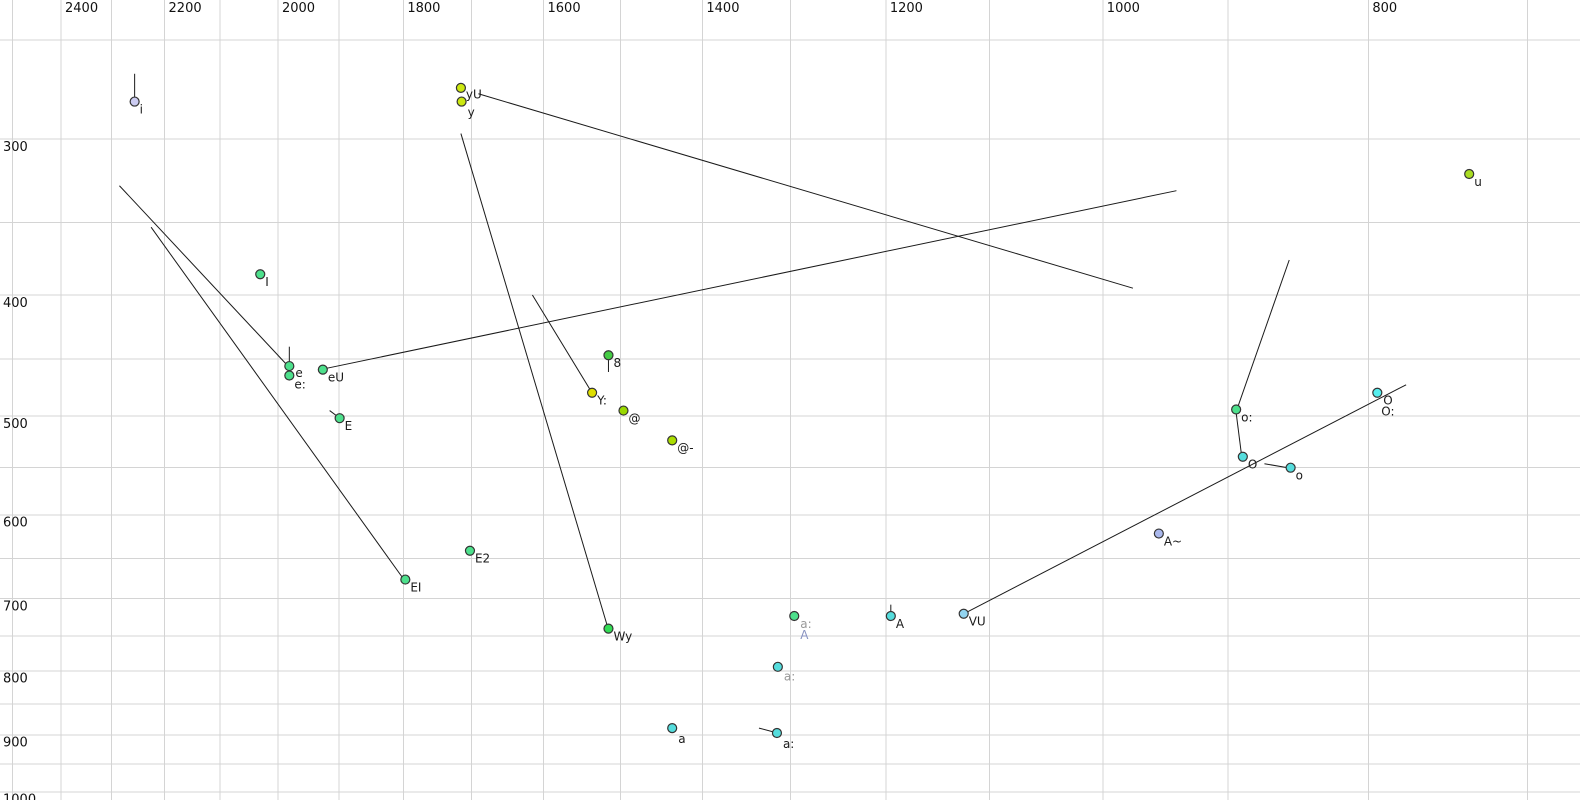 This screenshot has height=800, width=1580. I want to click on point-label: yU, so click(474, 95).